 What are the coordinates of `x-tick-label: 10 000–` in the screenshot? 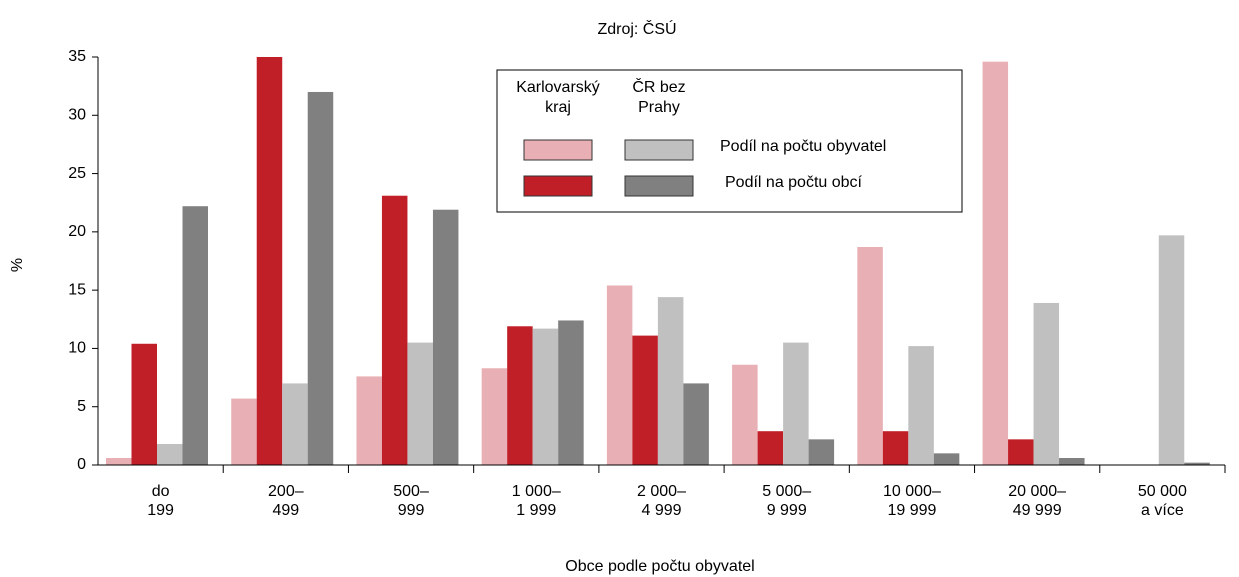 It's located at (912, 491).